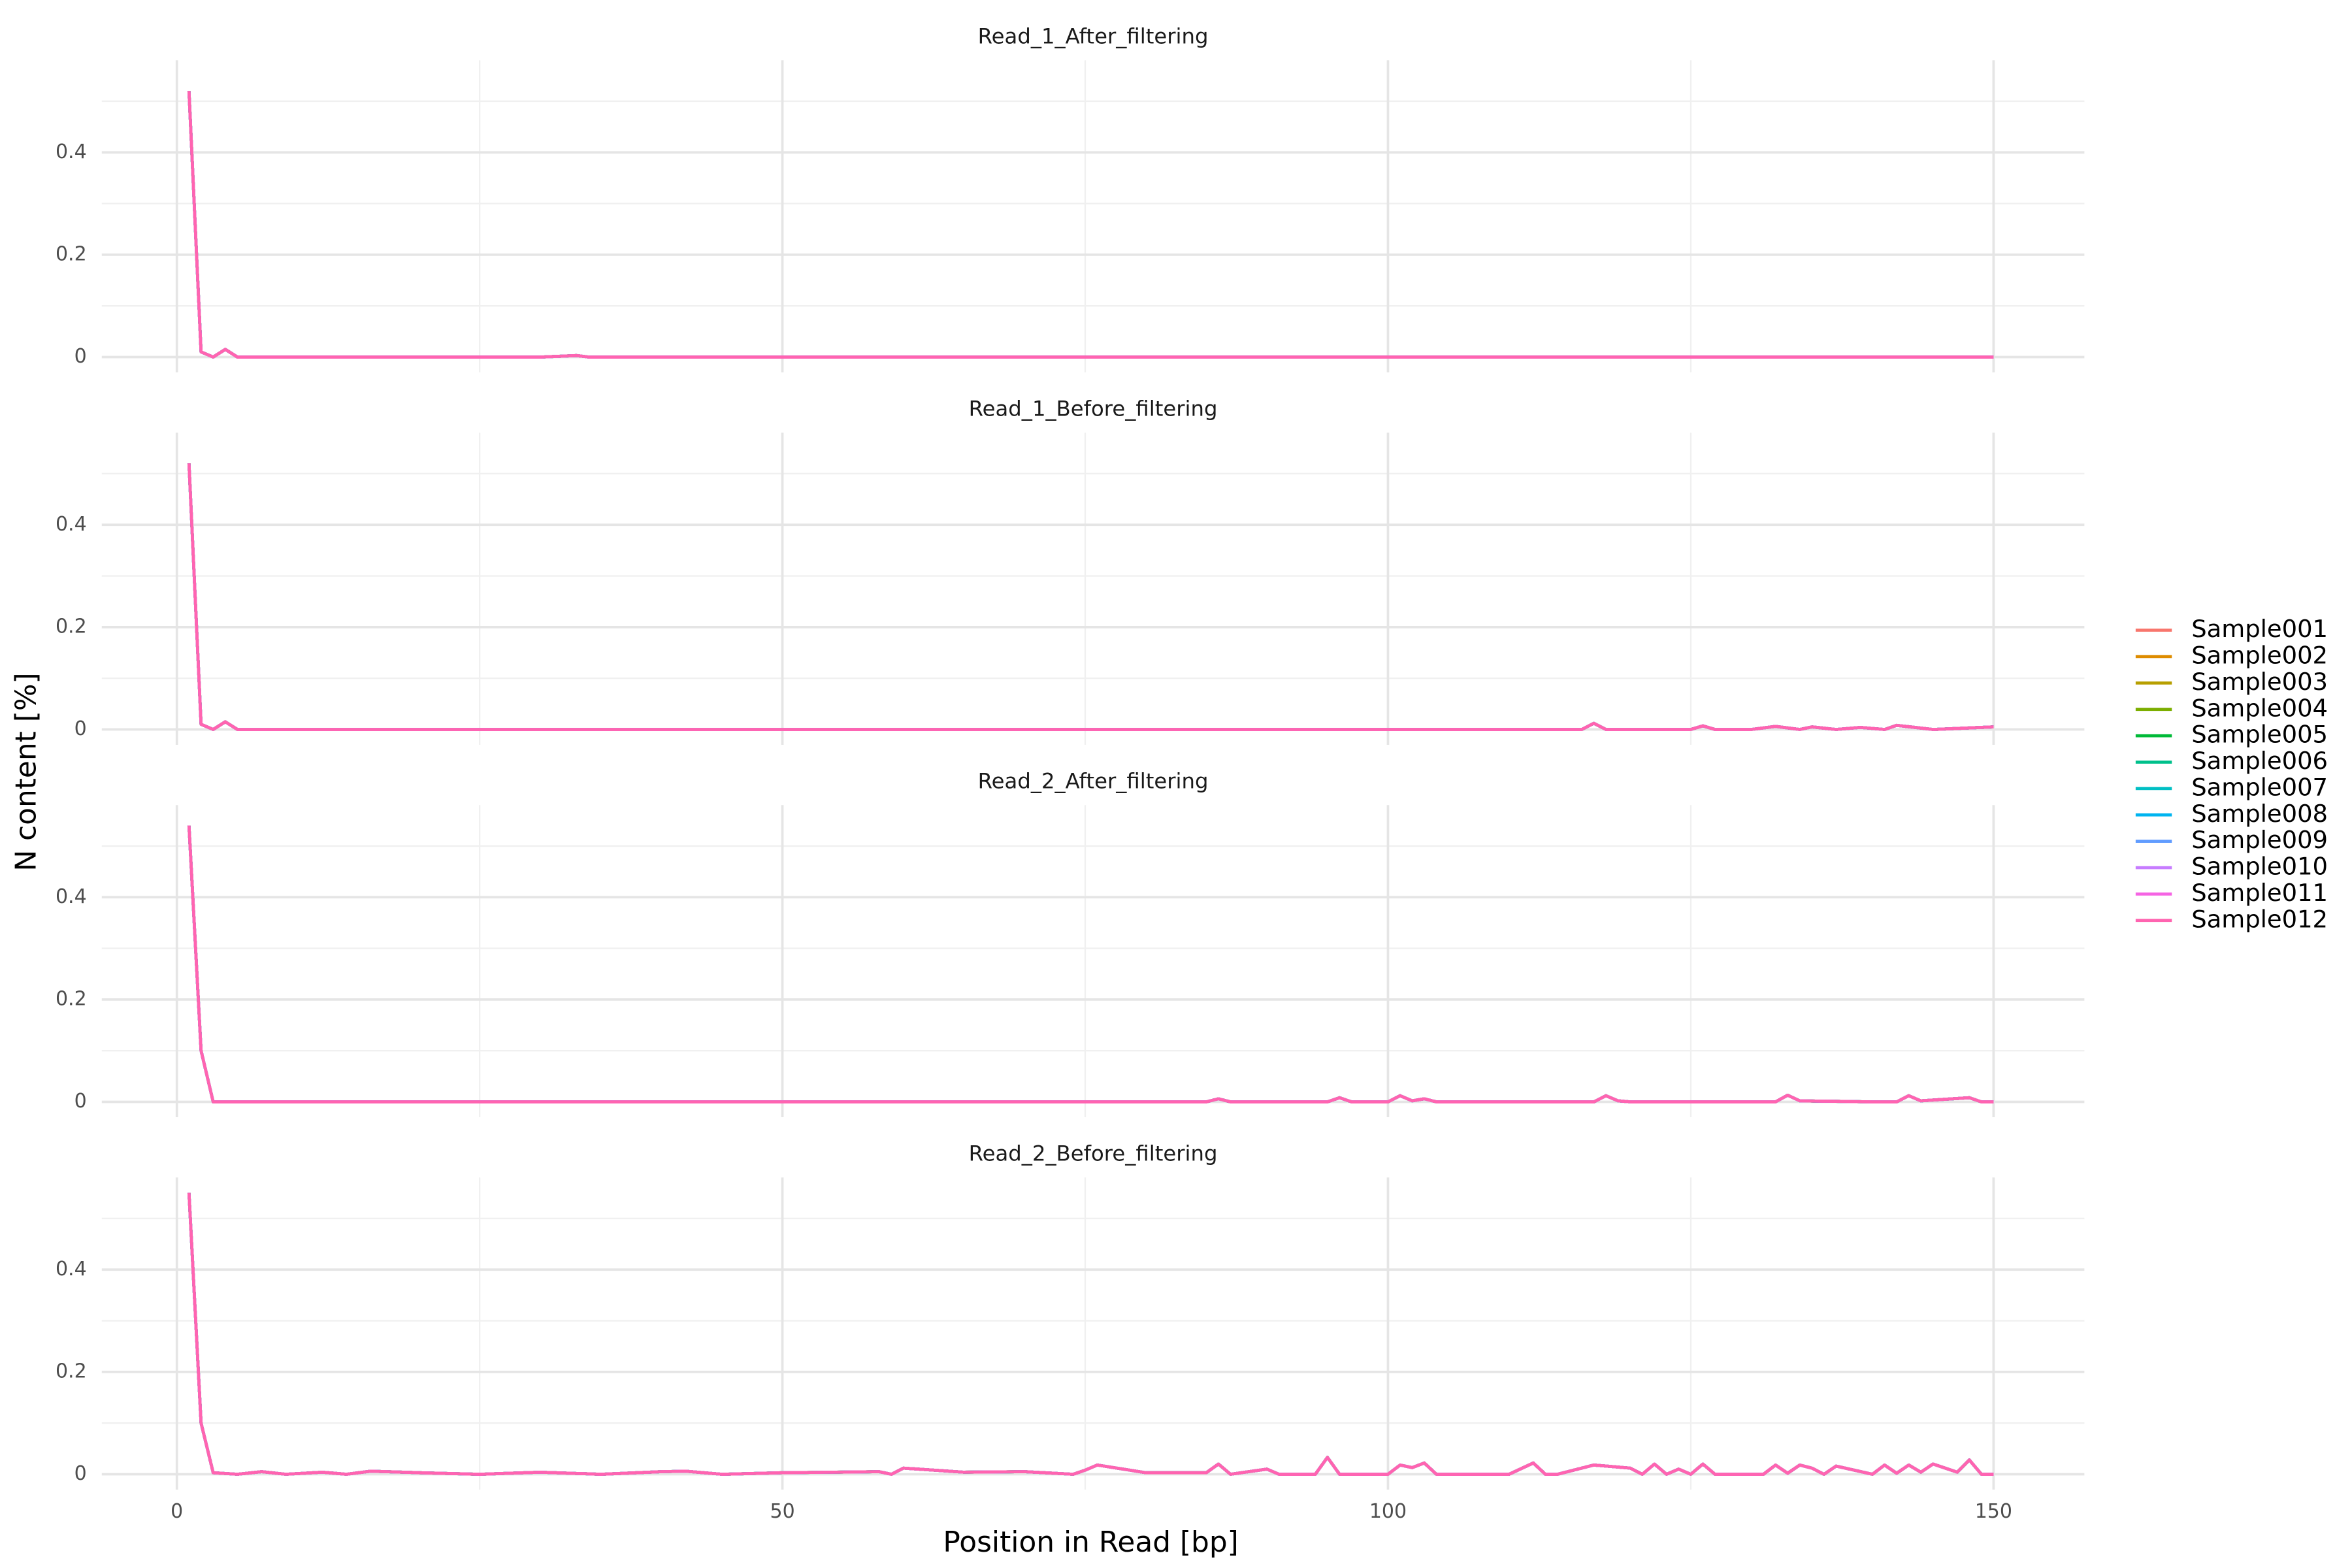 This screenshot has height=1568, width=2352. I want to click on legend-label: Sample009, so click(2259, 840).